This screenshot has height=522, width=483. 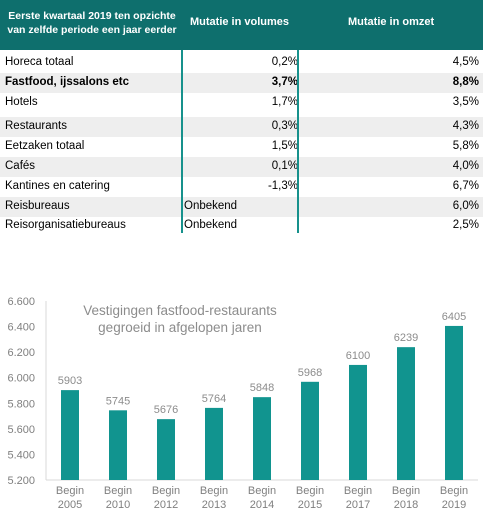 I want to click on row-name: Fastfood, ijssalons etc, so click(x=67, y=82).